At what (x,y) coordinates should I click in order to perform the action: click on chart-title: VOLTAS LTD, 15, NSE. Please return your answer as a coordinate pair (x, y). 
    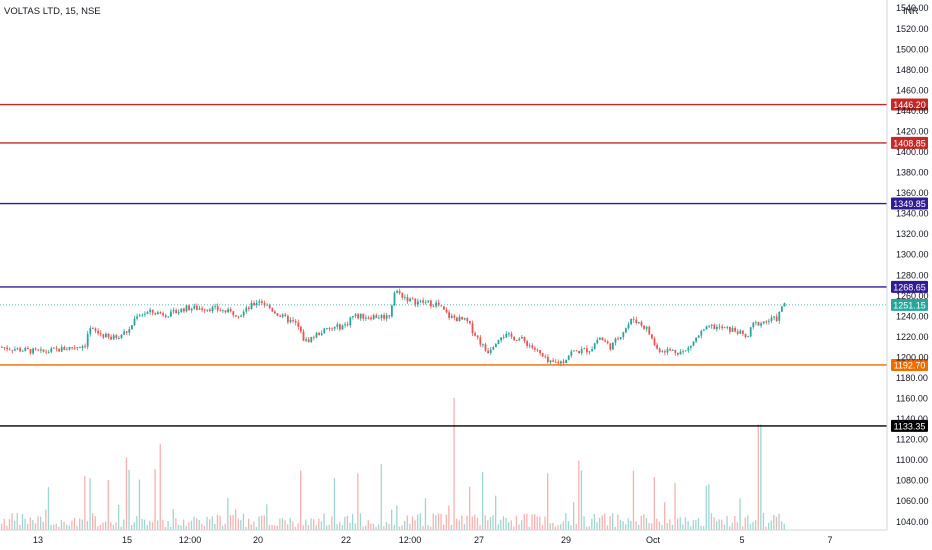
    Looking at the image, I should click on (52, 11).